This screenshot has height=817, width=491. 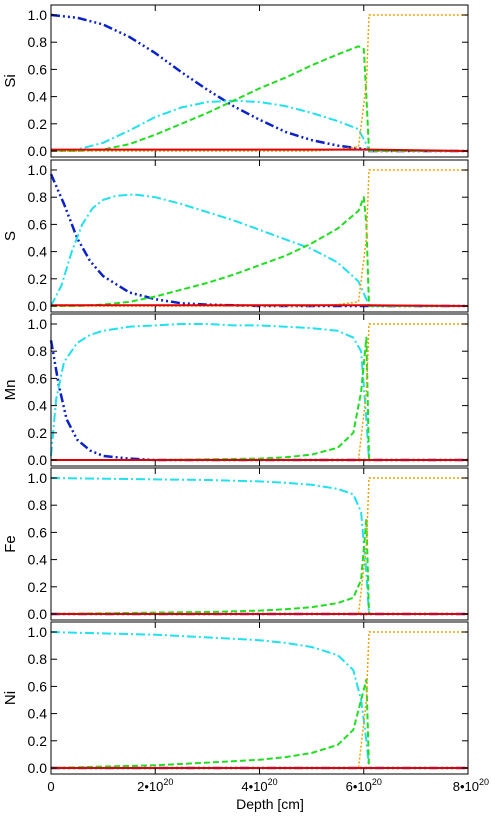 What do you see at coordinates (270, 804) in the screenshot?
I see `x-axis-label: Depth [cm]` at bounding box center [270, 804].